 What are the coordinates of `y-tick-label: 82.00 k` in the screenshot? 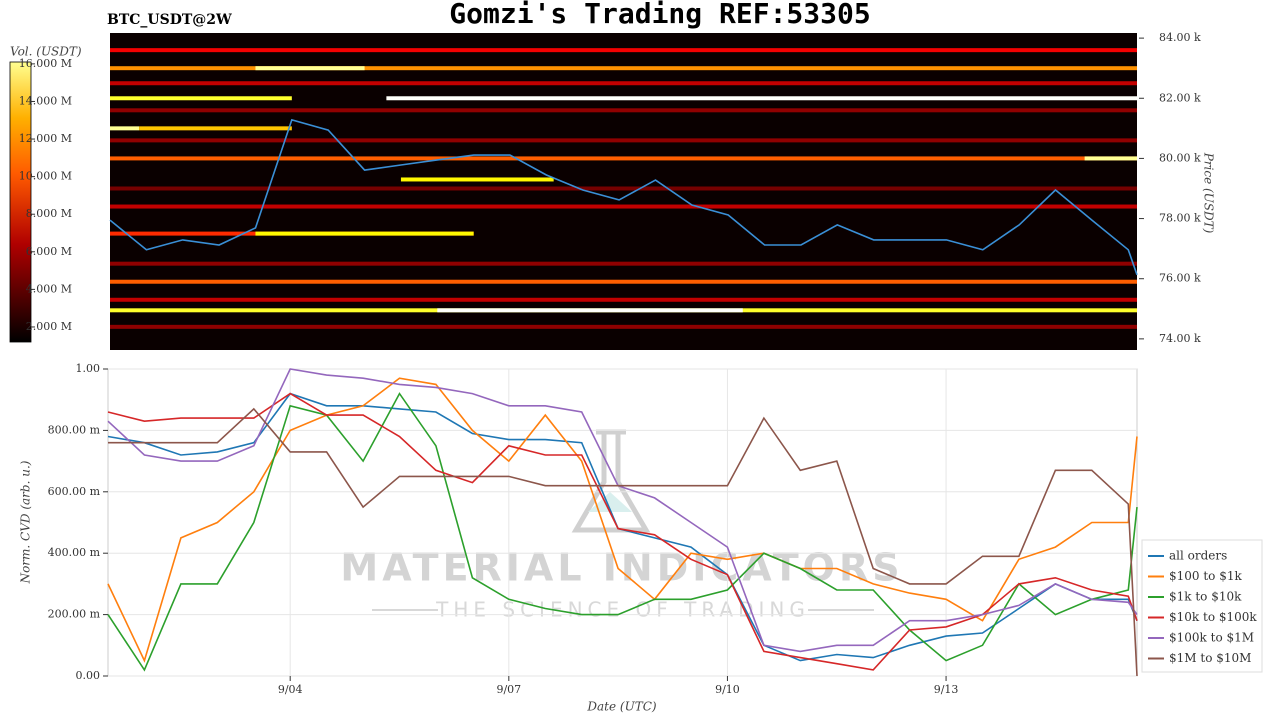 It's located at (1180, 97).